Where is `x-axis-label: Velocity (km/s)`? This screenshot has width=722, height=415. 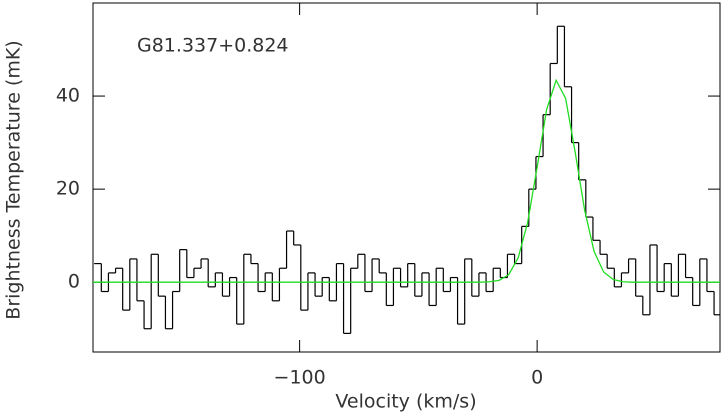 x-axis-label: Velocity (km/s) is located at coordinates (405, 402).